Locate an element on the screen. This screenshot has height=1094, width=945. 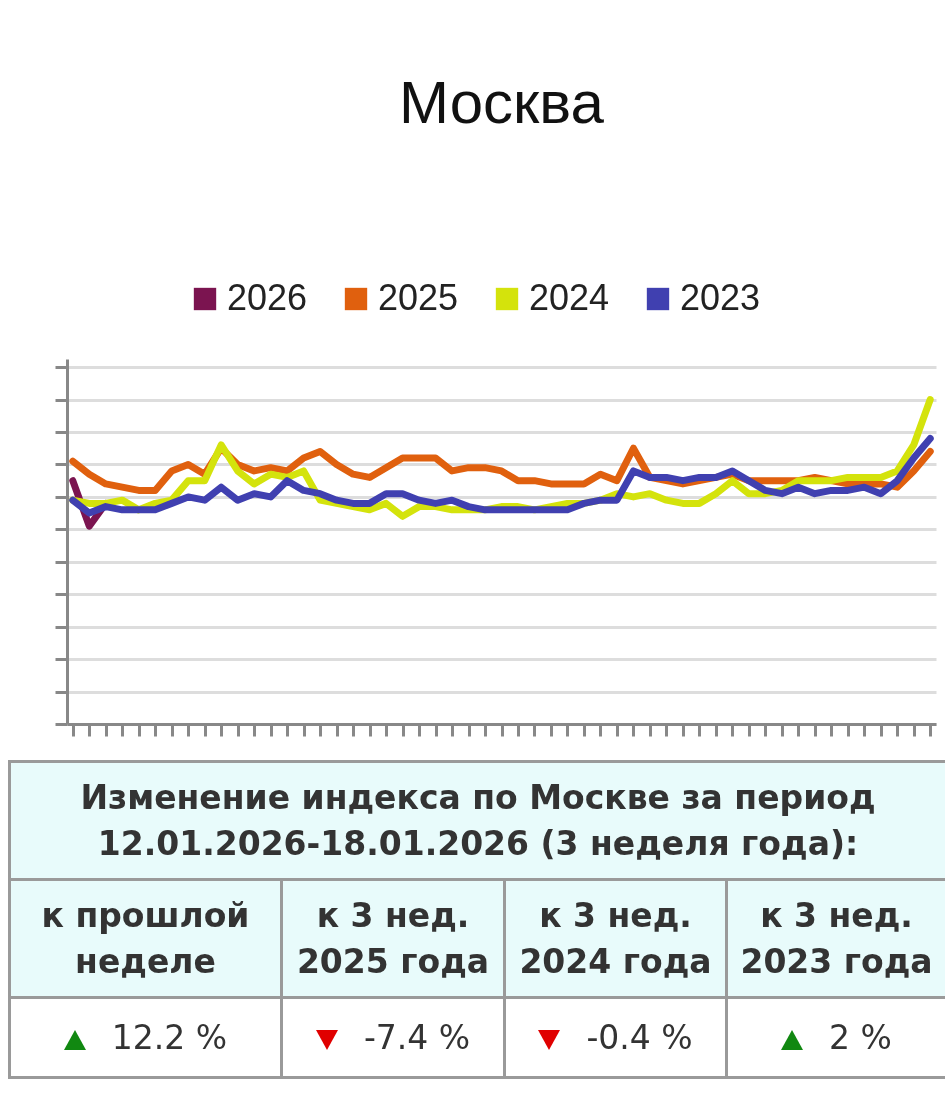
text: к прошлой неделе is located at coordinates (145, 938).